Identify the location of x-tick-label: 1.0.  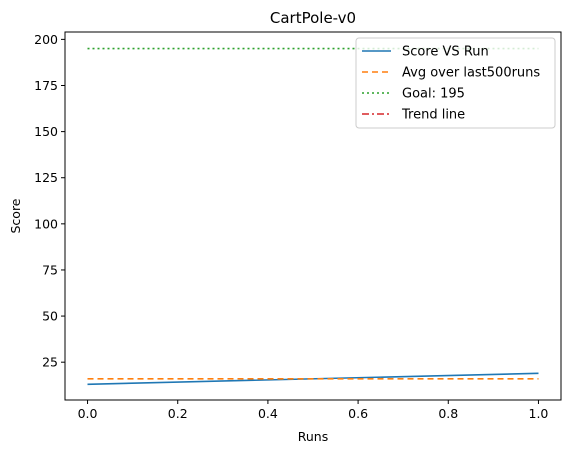
(539, 413).